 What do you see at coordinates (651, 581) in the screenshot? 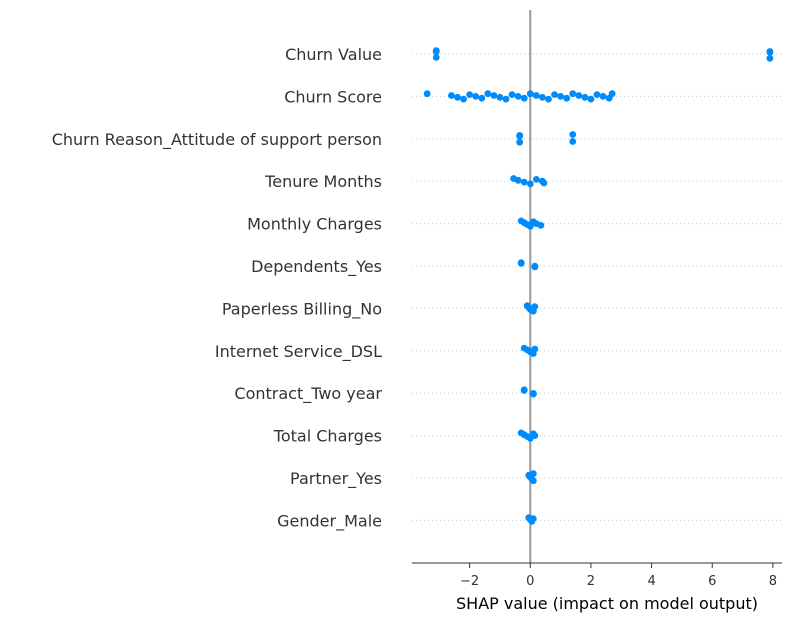
I see `x-tick-label-3: 4` at bounding box center [651, 581].